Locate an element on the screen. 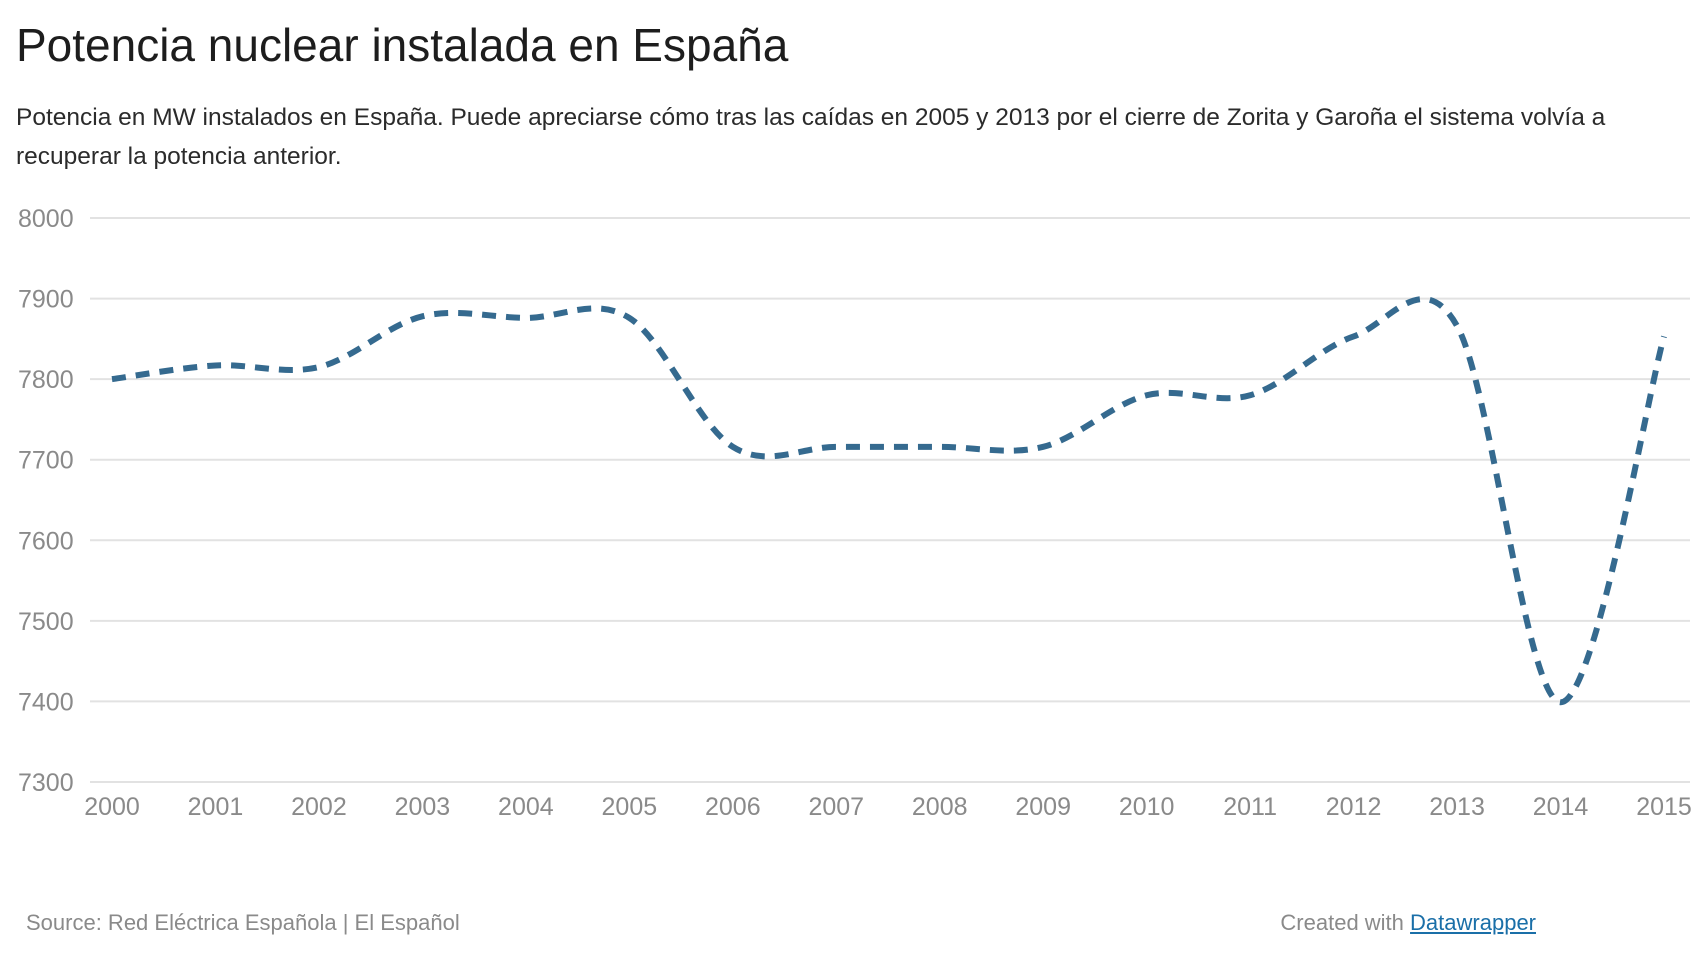 The height and width of the screenshot is (962, 1706). y-tick-label: 7300 is located at coordinates (46, 783).